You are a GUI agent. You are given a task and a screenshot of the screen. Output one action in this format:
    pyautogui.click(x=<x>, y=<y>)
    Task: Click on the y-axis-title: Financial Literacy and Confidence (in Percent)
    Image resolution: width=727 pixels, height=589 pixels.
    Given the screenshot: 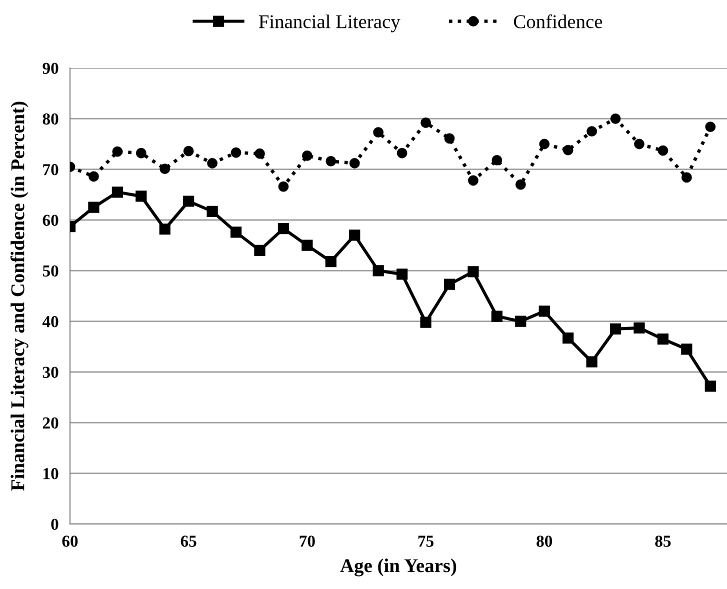 What is the action you would take?
    pyautogui.click(x=19, y=296)
    